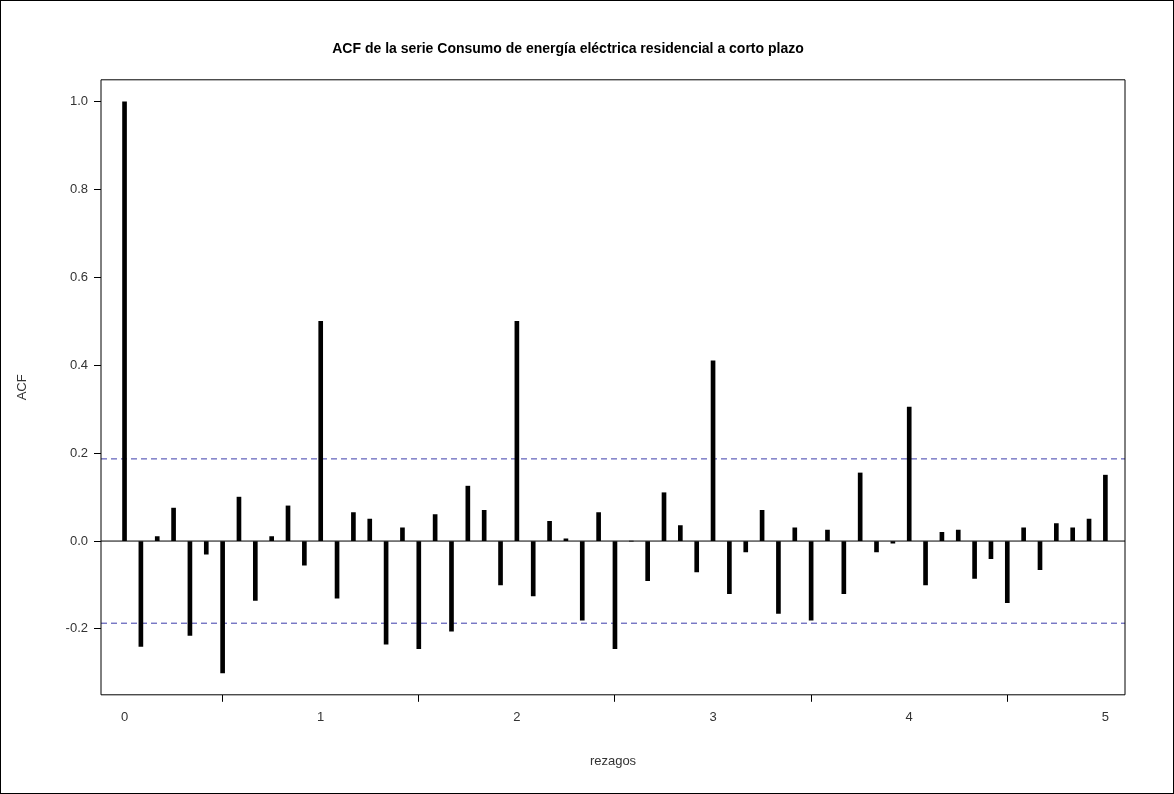  What do you see at coordinates (78, 452) in the screenshot?
I see `y-tick-label: 0.2` at bounding box center [78, 452].